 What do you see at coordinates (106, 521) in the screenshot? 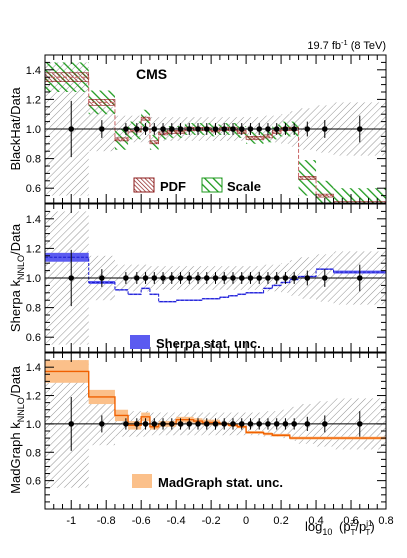
I see `xtick-label: -0.8` at bounding box center [106, 521].